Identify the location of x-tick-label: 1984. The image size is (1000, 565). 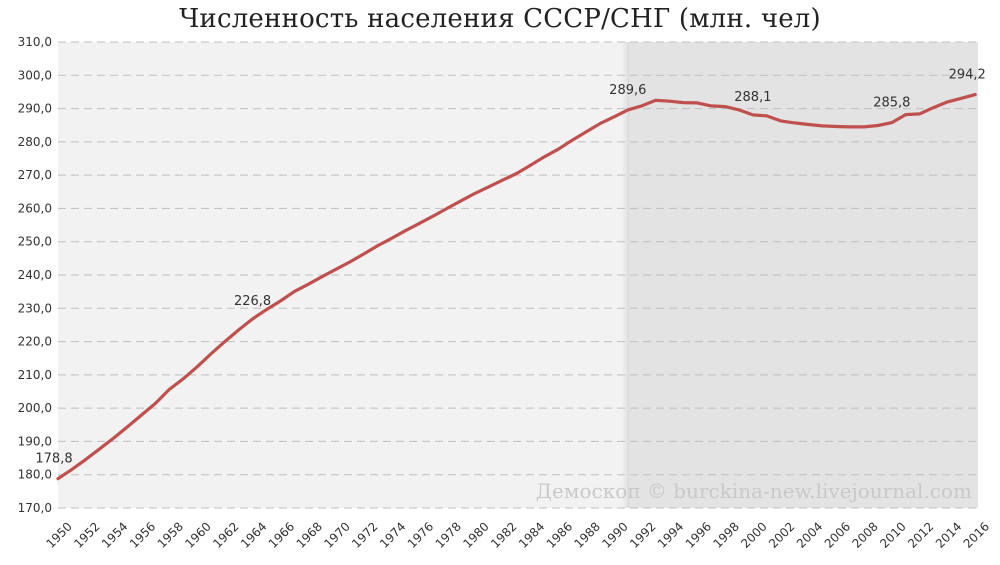
(531, 534).